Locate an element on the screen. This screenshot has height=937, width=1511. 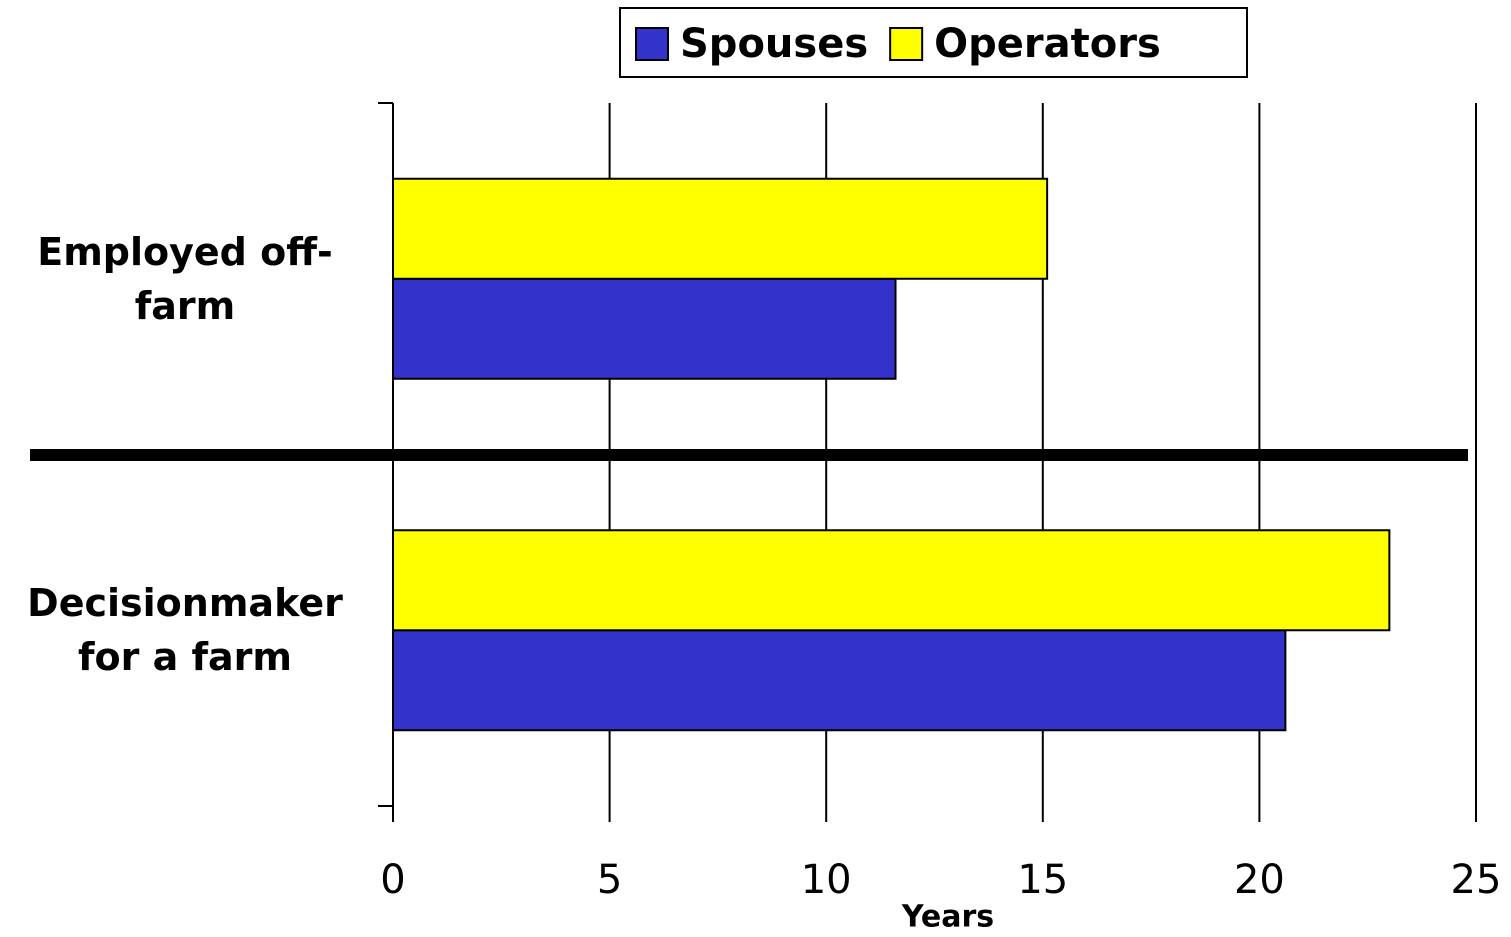
x-tick-label: 15 is located at coordinates (1042, 880).